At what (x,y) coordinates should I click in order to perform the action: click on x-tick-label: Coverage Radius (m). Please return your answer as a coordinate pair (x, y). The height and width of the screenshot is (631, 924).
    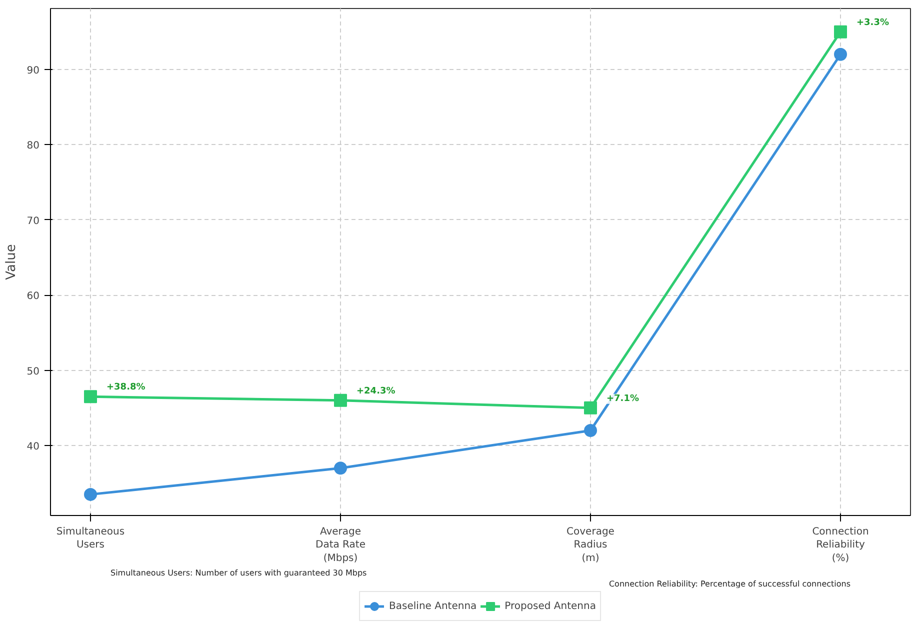
    Looking at the image, I should click on (590, 545).